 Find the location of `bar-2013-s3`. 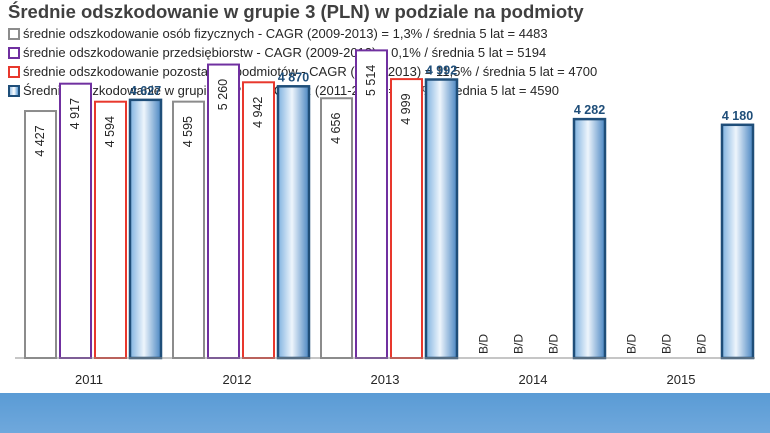

bar-2013-s3 is located at coordinates (441, 219).